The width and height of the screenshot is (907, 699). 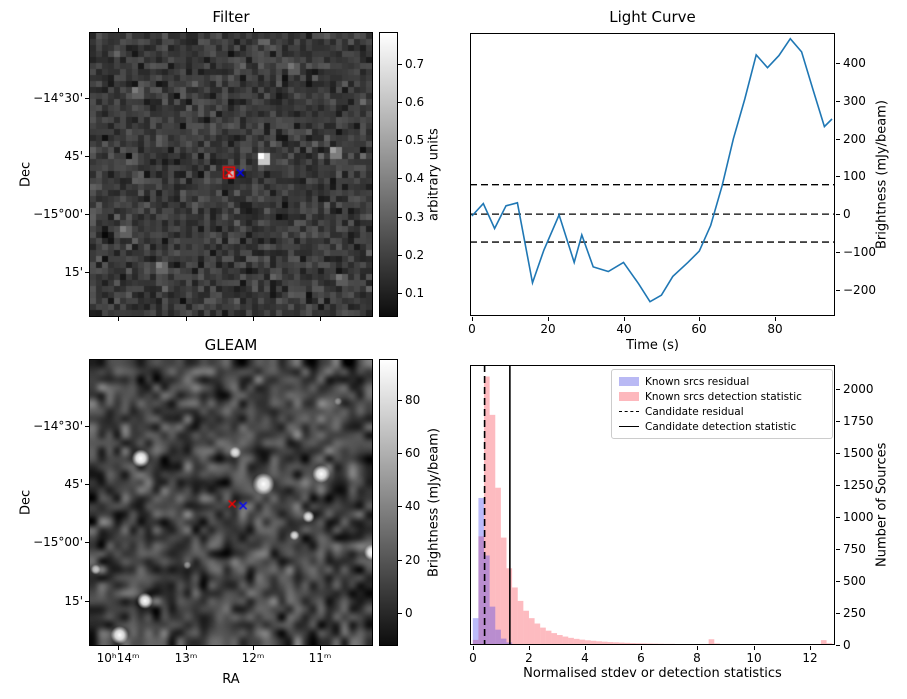 I want to click on histogram-y-axis-label: Number of Sources, so click(x=882, y=505).